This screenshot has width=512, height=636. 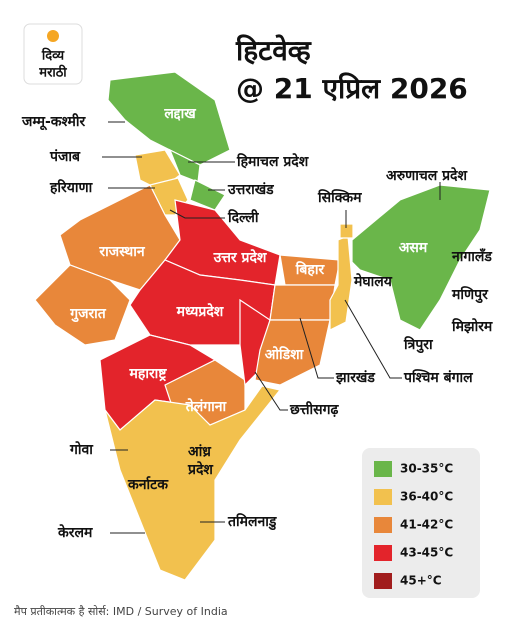 I want to click on region-label: अरुणाचल प्रदेश, so click(x=426, y=175).